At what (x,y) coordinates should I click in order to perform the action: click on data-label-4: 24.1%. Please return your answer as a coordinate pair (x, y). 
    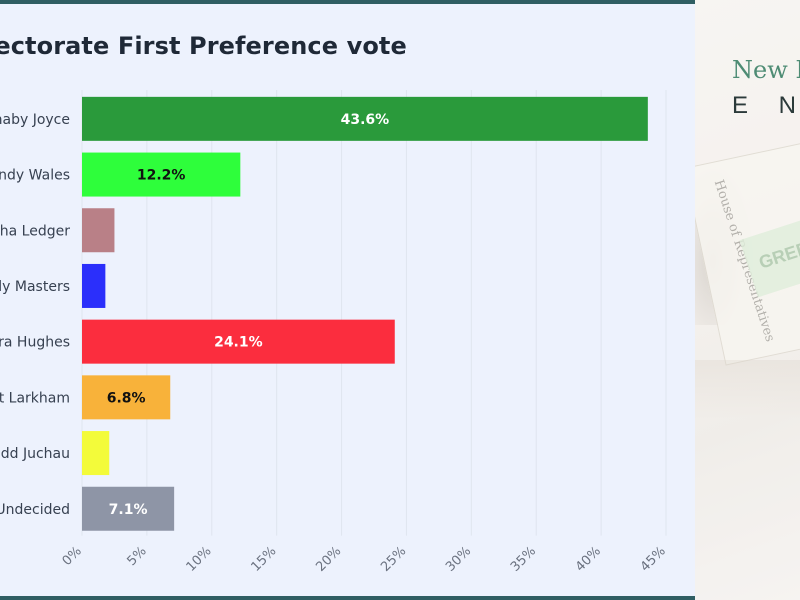
    Looking at the image, I should click on (238, 343).